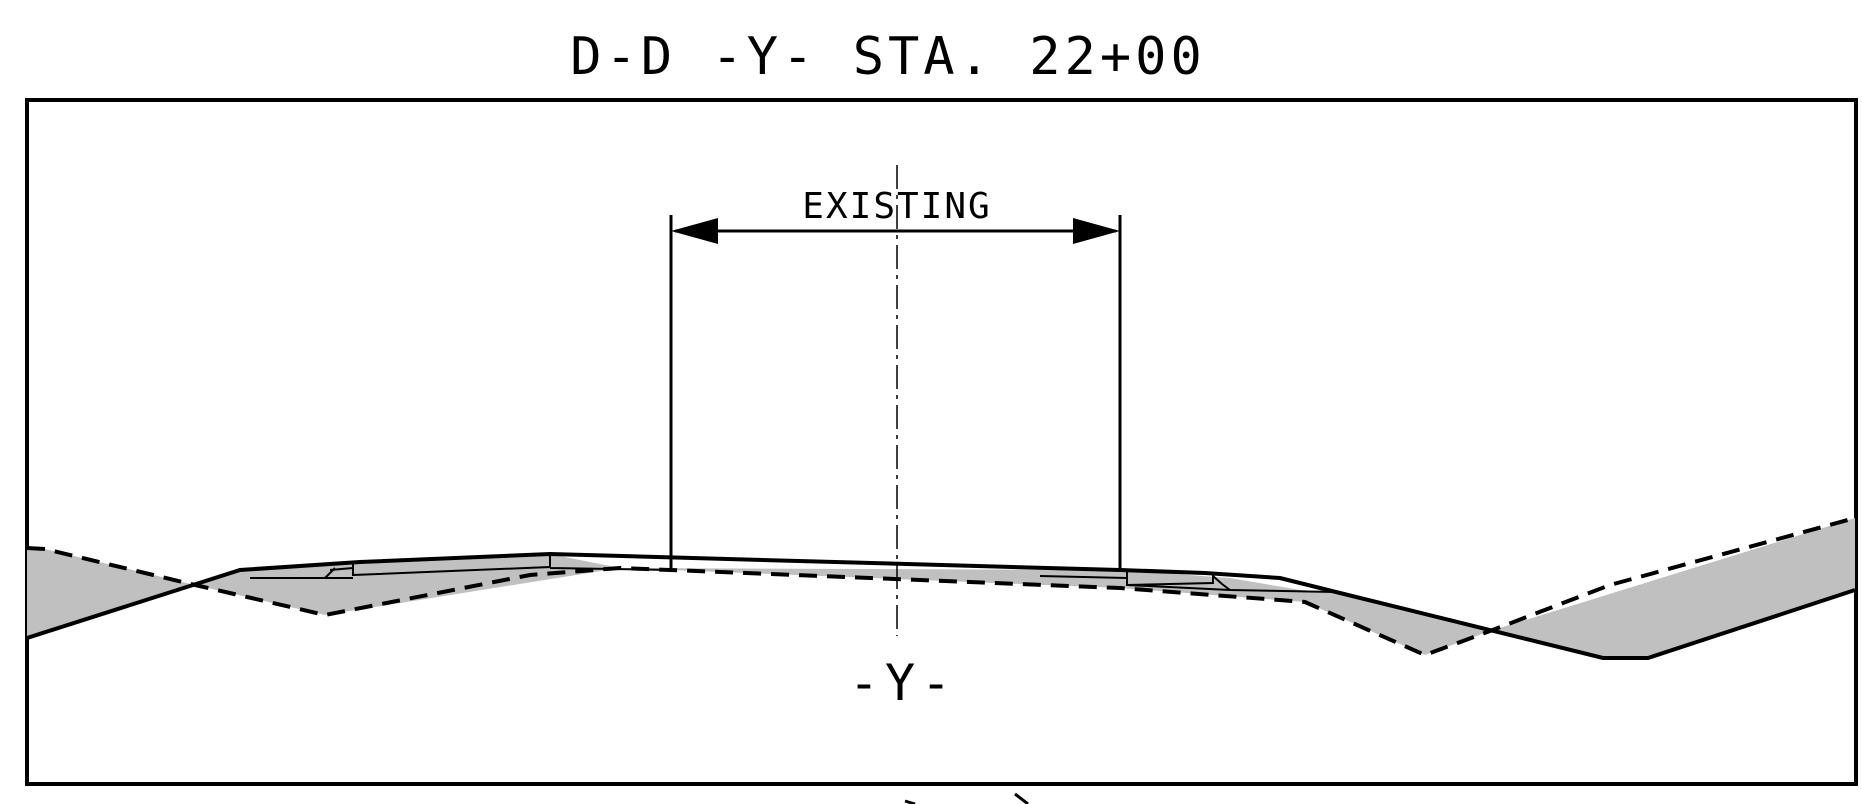  What do you see at coordinates (941, 605) in the screenshot?
I see `proposed-section-line` at bounding box center [941, 605].